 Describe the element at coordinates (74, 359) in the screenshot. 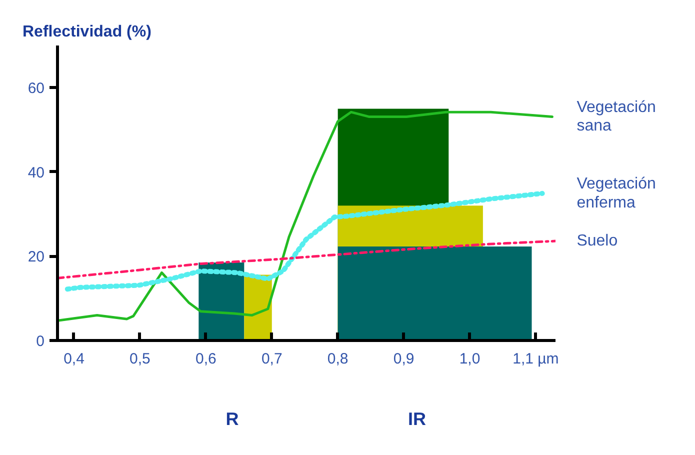

I see `x-tick-label: 0,4` at that location.